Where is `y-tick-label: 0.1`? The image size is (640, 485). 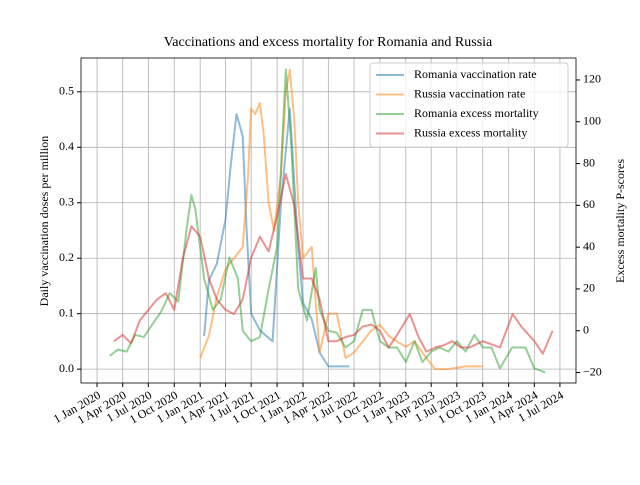 y-tick-label: 0.1 is located at coordinates (66, 312).